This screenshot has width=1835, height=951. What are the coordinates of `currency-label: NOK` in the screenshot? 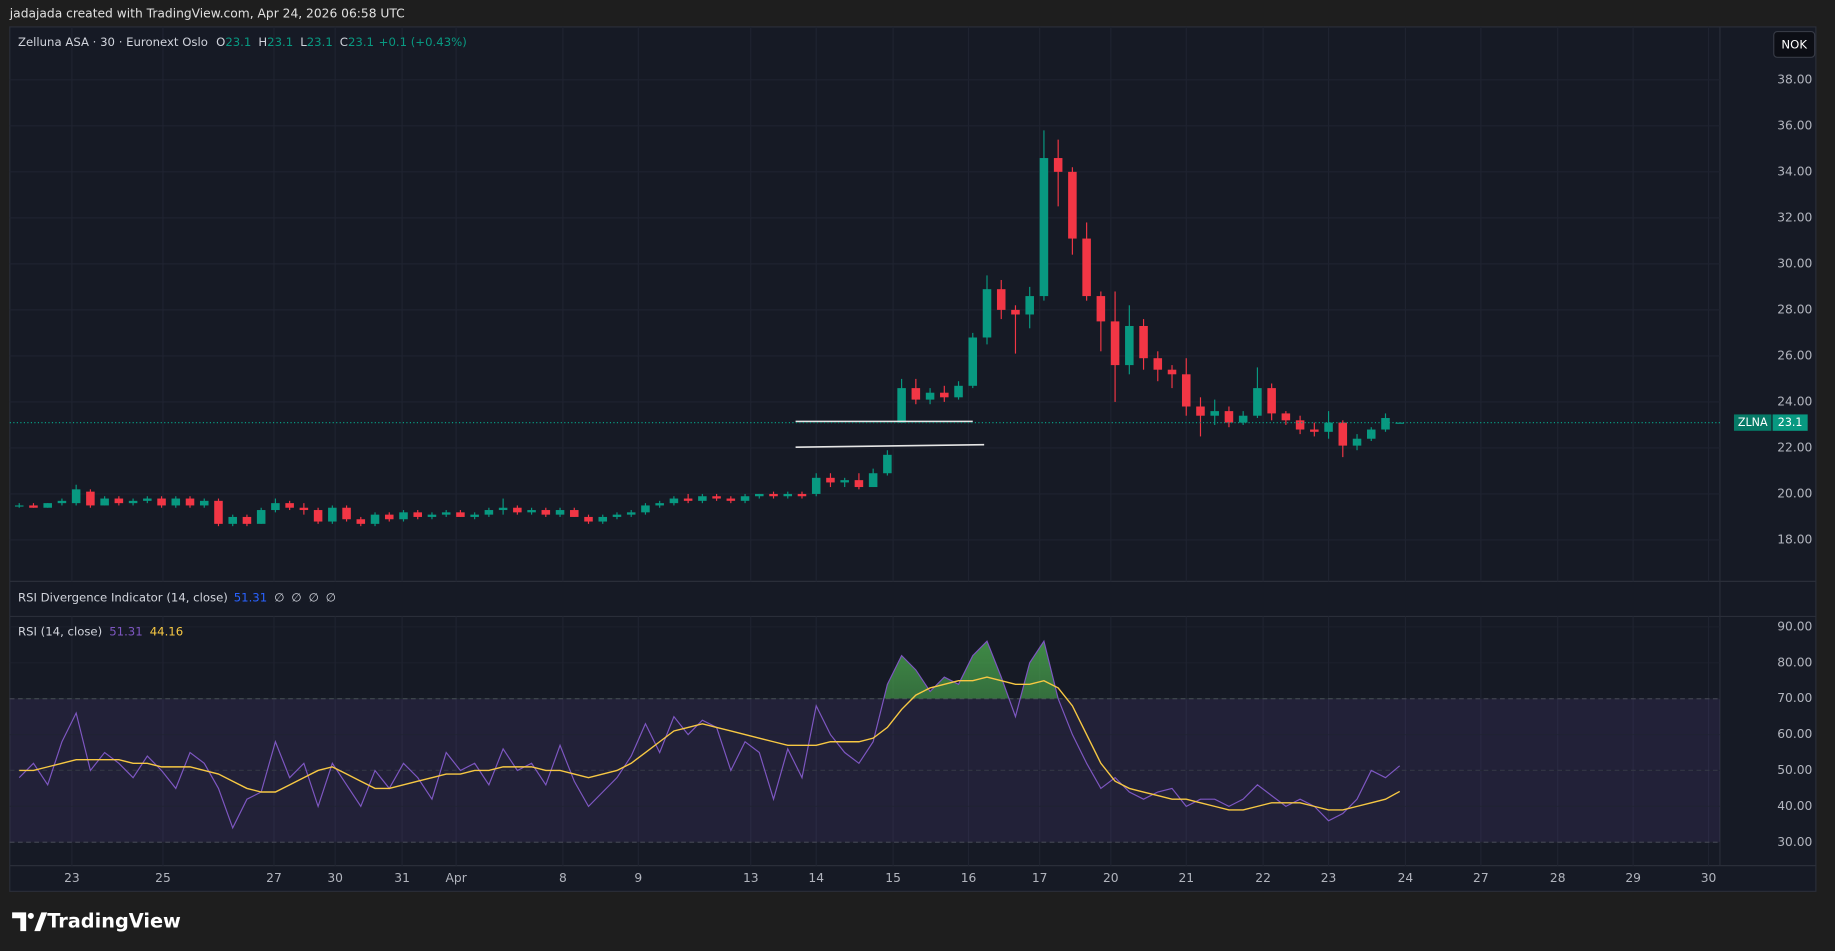 It's located at (1794, 45).